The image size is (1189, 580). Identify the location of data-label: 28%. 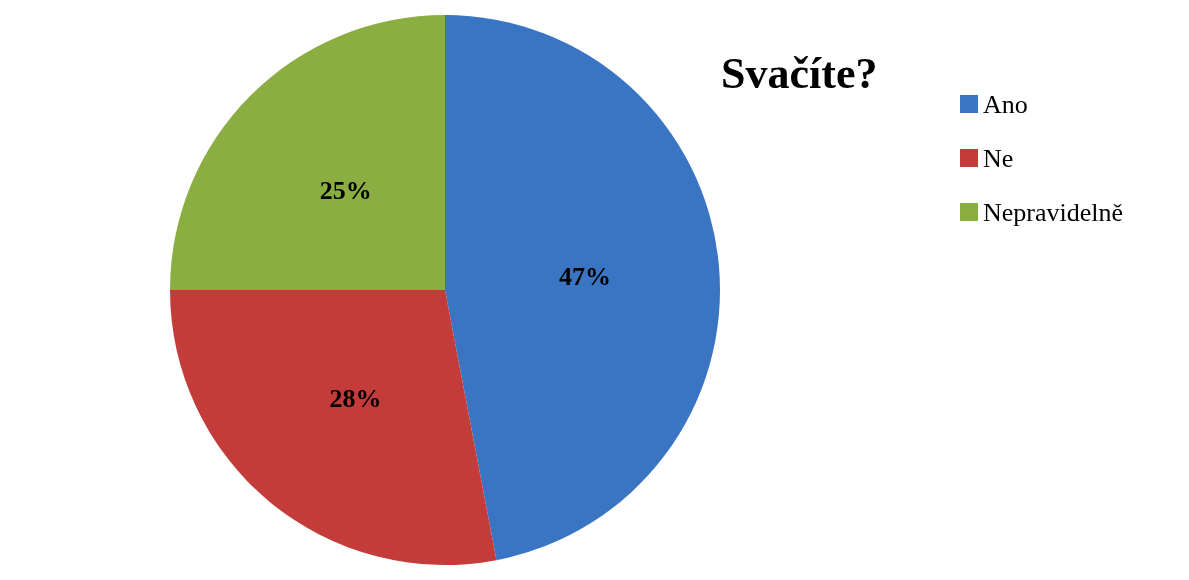
(355, 398).